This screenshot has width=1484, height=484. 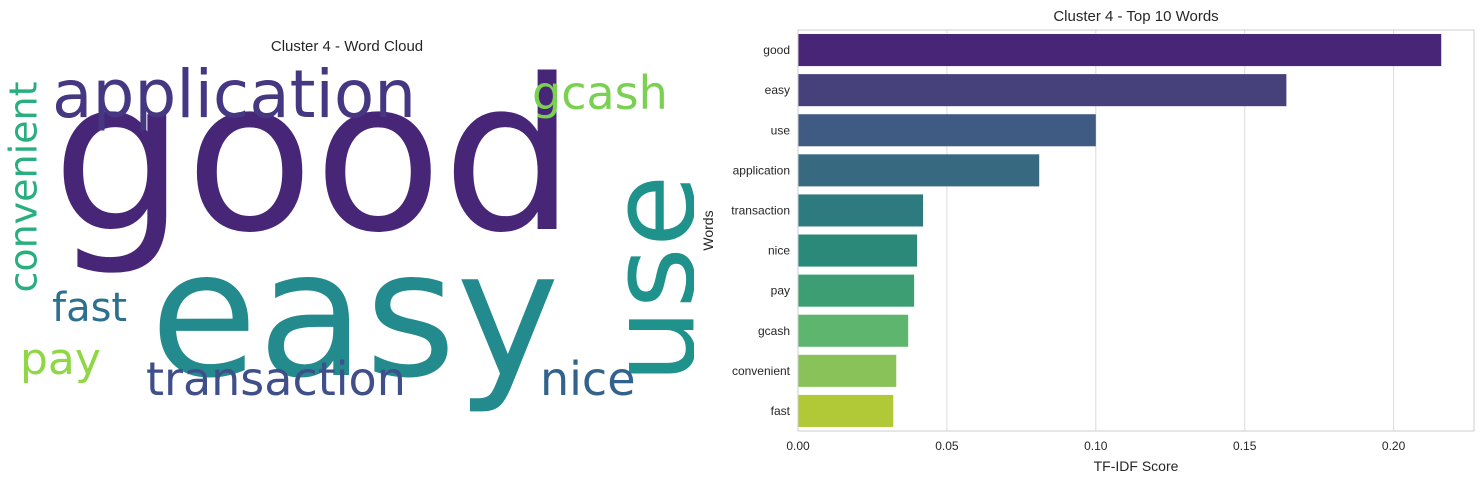 What do you see at coordinates (798, 446) in the screenshot?
I see `x-tick-label: 0.00` at bounding box center [798, 446].